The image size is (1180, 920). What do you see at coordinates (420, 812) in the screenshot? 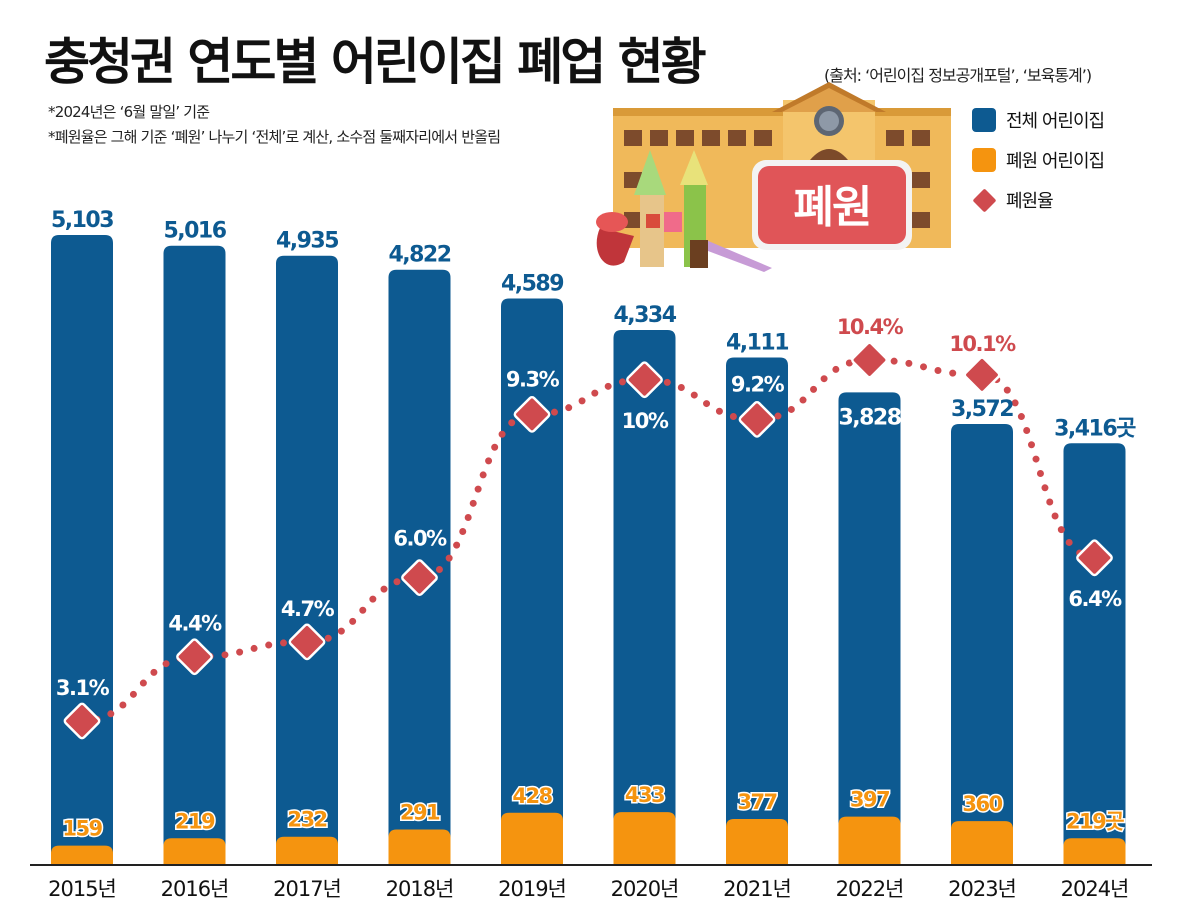
I see `closed-value-label: 291` at bounding box center [420, 812].